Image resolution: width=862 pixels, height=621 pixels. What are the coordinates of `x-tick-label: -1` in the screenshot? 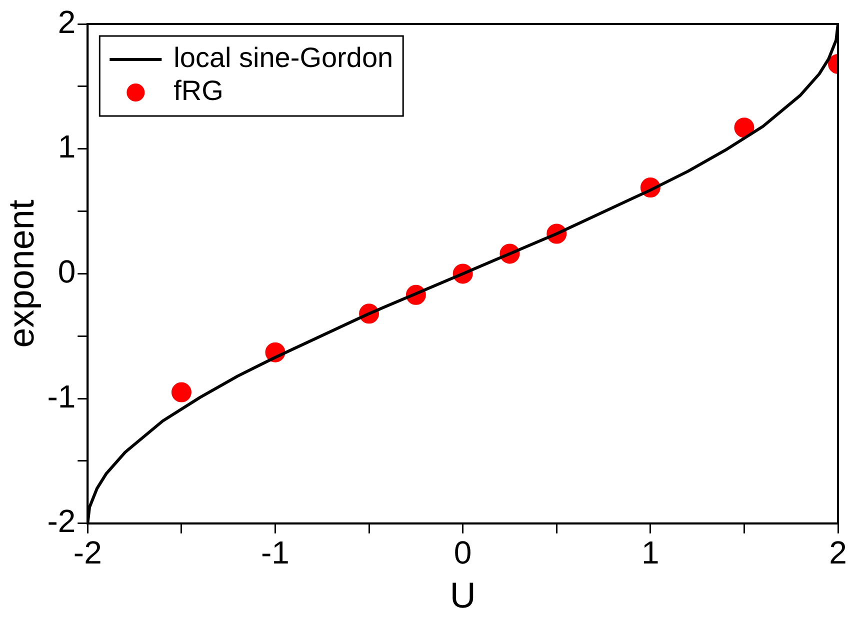 It's located at (275, 552).